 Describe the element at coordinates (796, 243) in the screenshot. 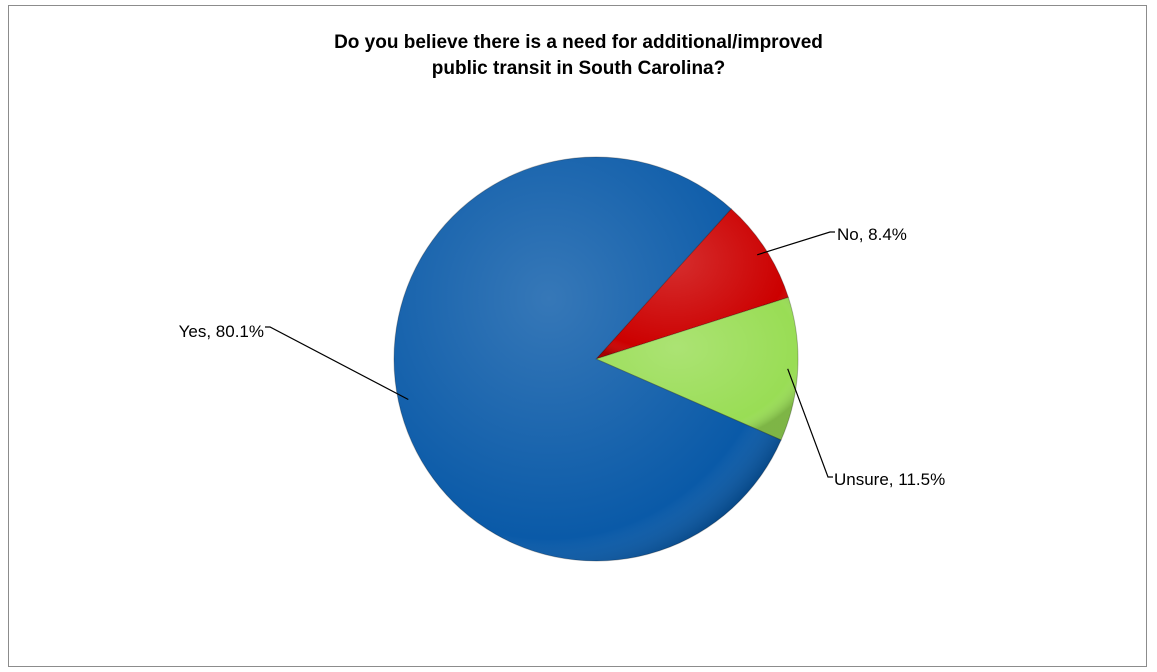

I see `leader-line-no` at that location.